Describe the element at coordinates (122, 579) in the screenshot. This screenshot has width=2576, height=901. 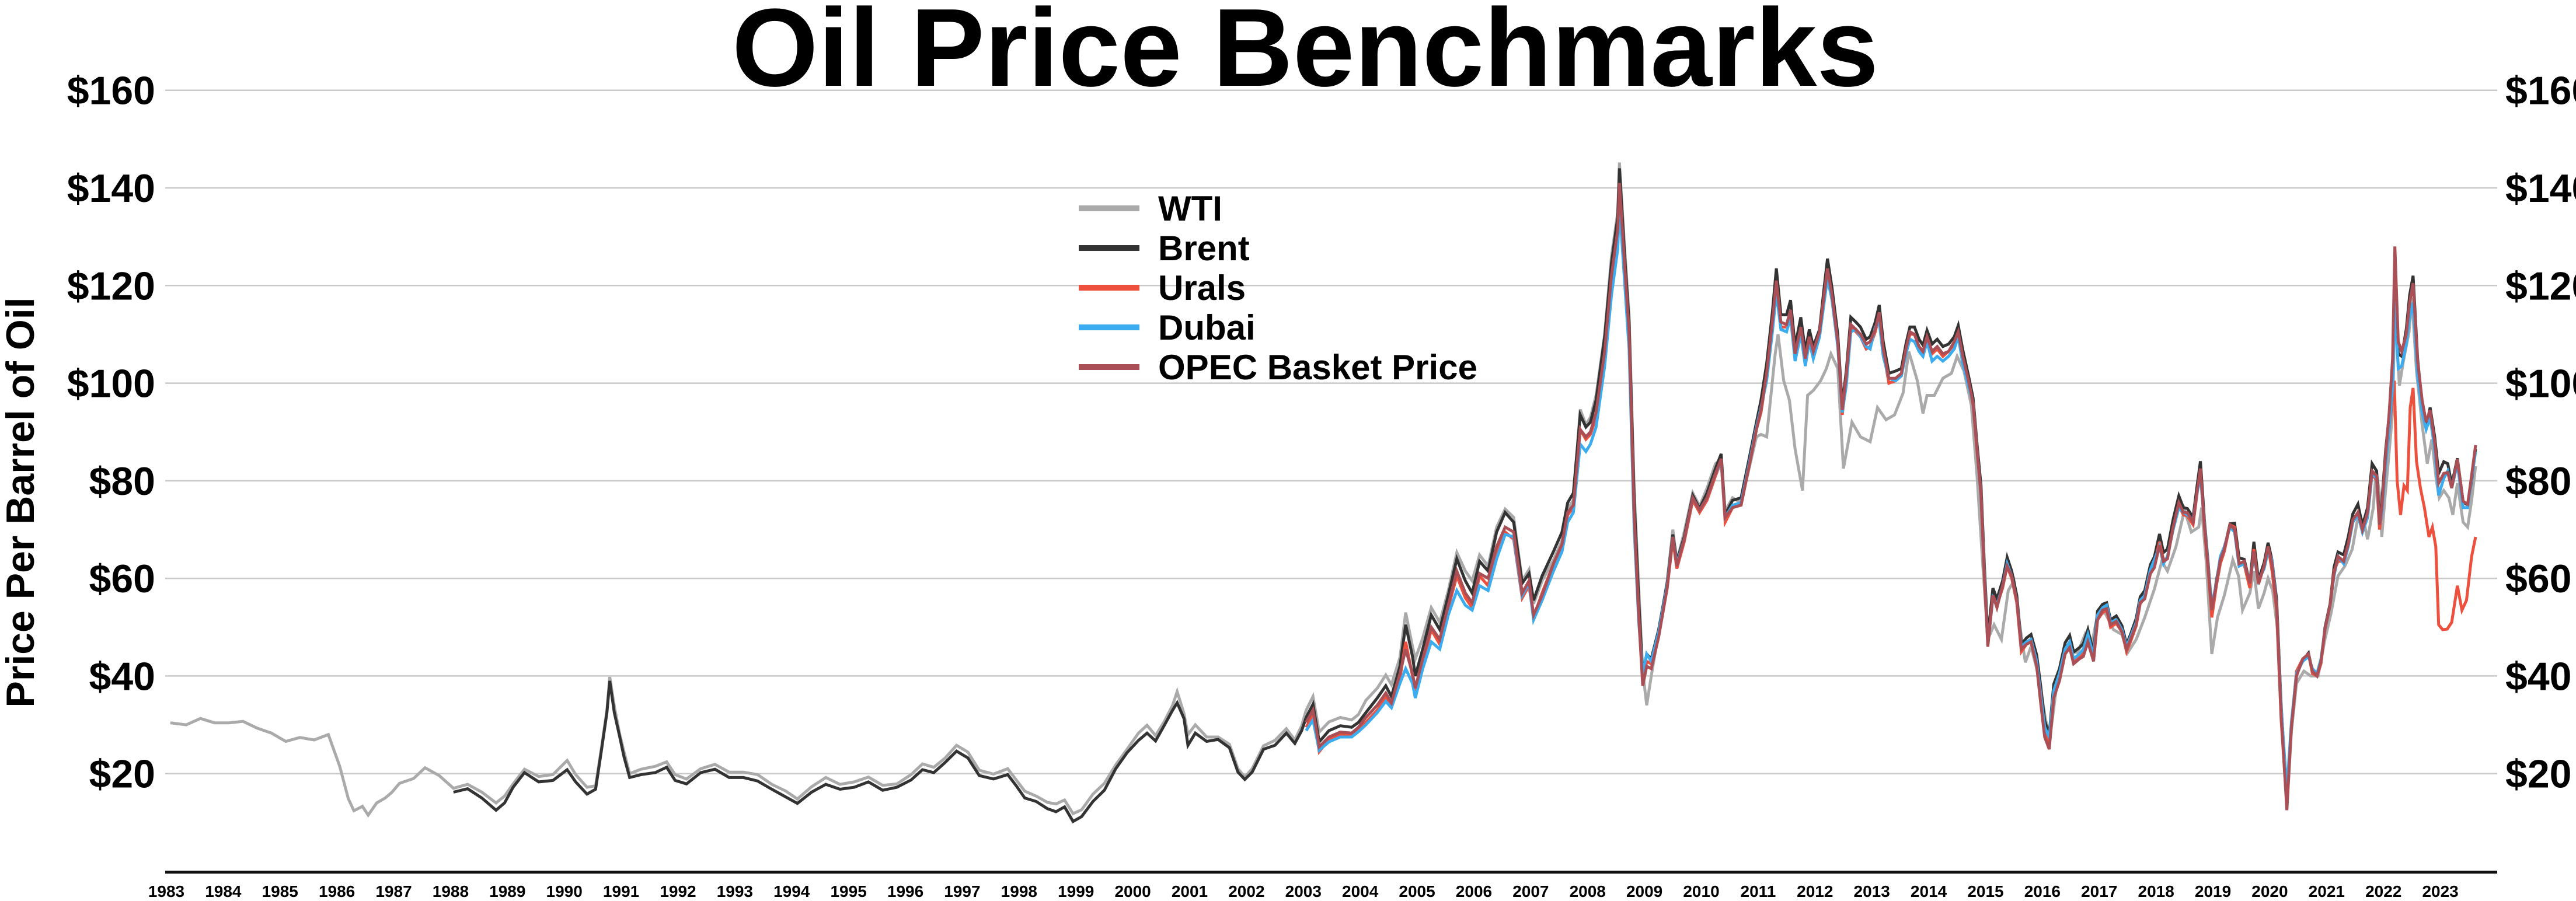
I see `y-tick-label-left: $60` at that location.